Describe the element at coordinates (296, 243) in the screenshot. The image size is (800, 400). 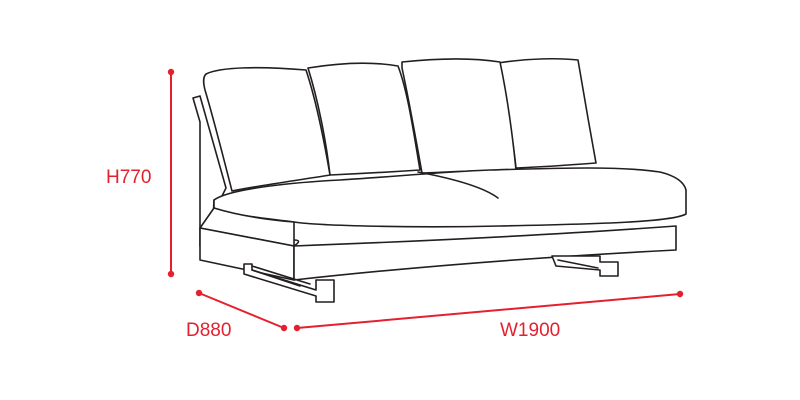
I see `base-frame-top-edge` at that location.